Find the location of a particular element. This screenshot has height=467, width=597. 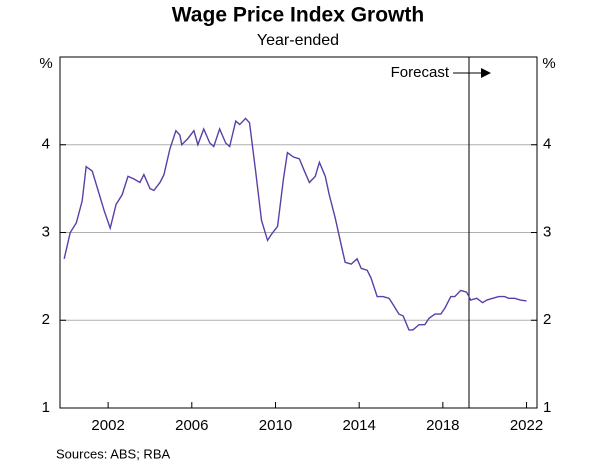

y-tick-label-right: 3 is located at coordinates (547, 231).